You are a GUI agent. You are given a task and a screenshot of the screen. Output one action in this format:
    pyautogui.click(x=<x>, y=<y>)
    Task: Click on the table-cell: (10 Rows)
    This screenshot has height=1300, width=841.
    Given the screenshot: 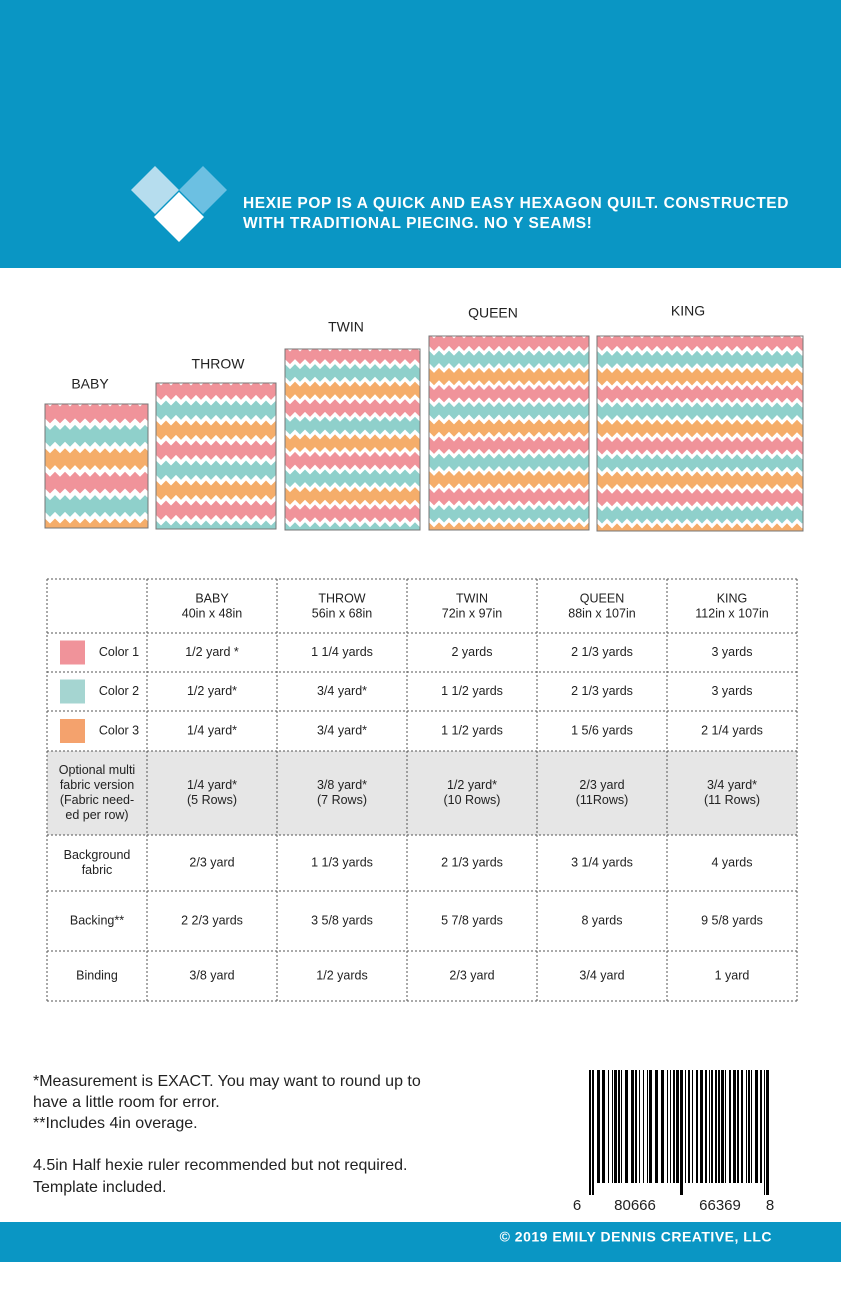 What is the action you would take?
    pyautogui.click(x=472, y=800)
    